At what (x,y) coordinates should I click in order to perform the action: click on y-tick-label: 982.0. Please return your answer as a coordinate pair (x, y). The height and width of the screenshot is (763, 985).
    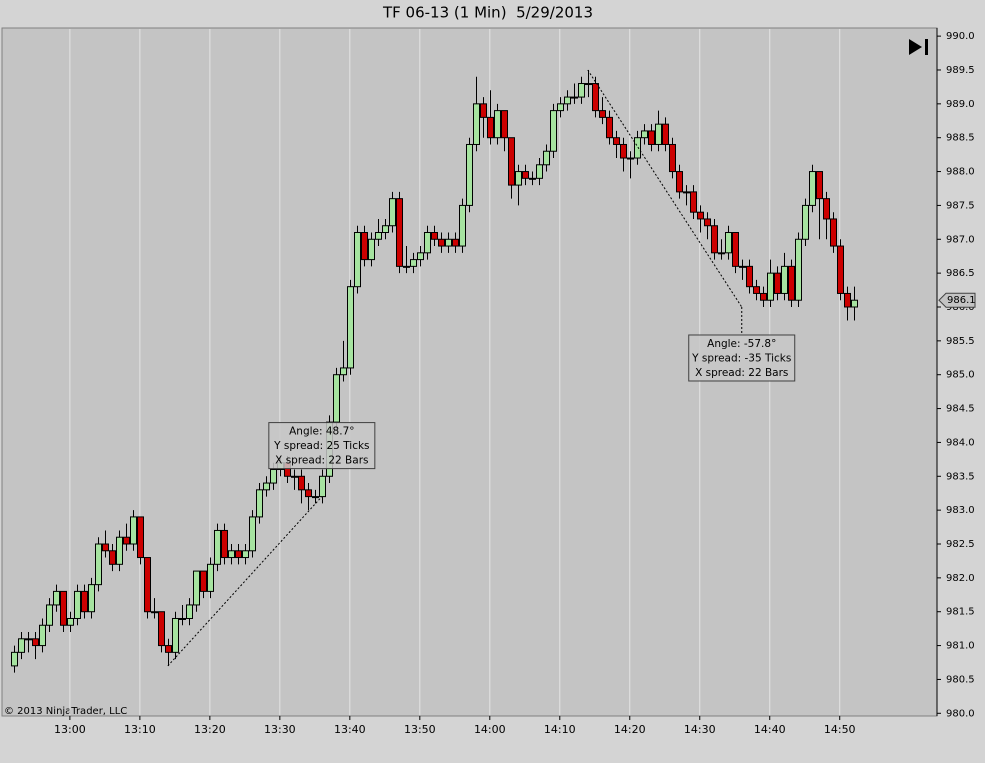
    Looking at the image, I should click on (960, 578).